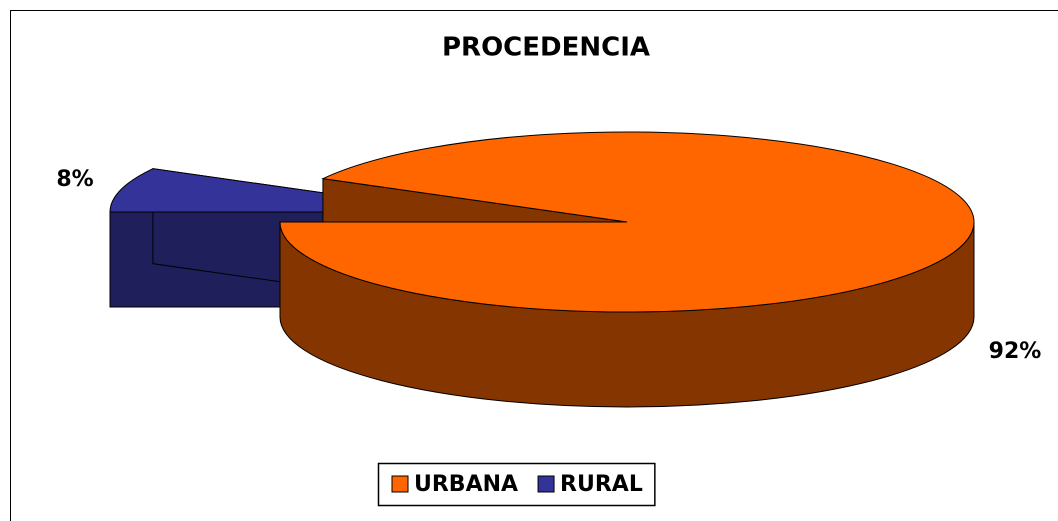 This screenshot has height=521, width=1058. I want to click on value-label: 8%, so click(74, 179).